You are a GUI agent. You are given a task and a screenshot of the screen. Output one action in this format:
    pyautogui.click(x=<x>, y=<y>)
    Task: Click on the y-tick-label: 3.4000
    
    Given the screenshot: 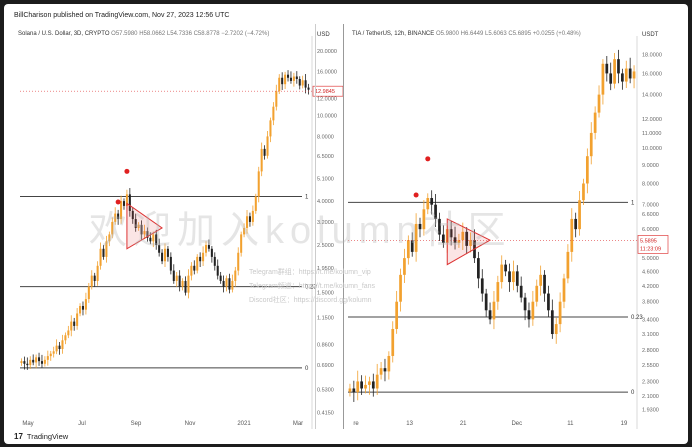 What is the action you would take?
    pyautogui.click(x=650, y=320)
    